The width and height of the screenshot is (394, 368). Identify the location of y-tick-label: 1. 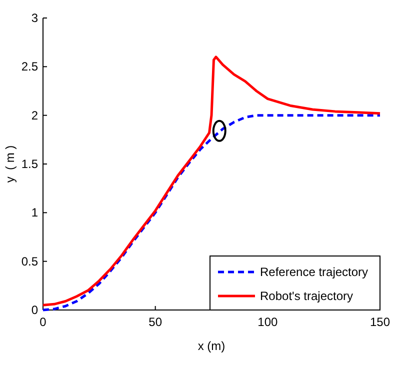
(34, 213).